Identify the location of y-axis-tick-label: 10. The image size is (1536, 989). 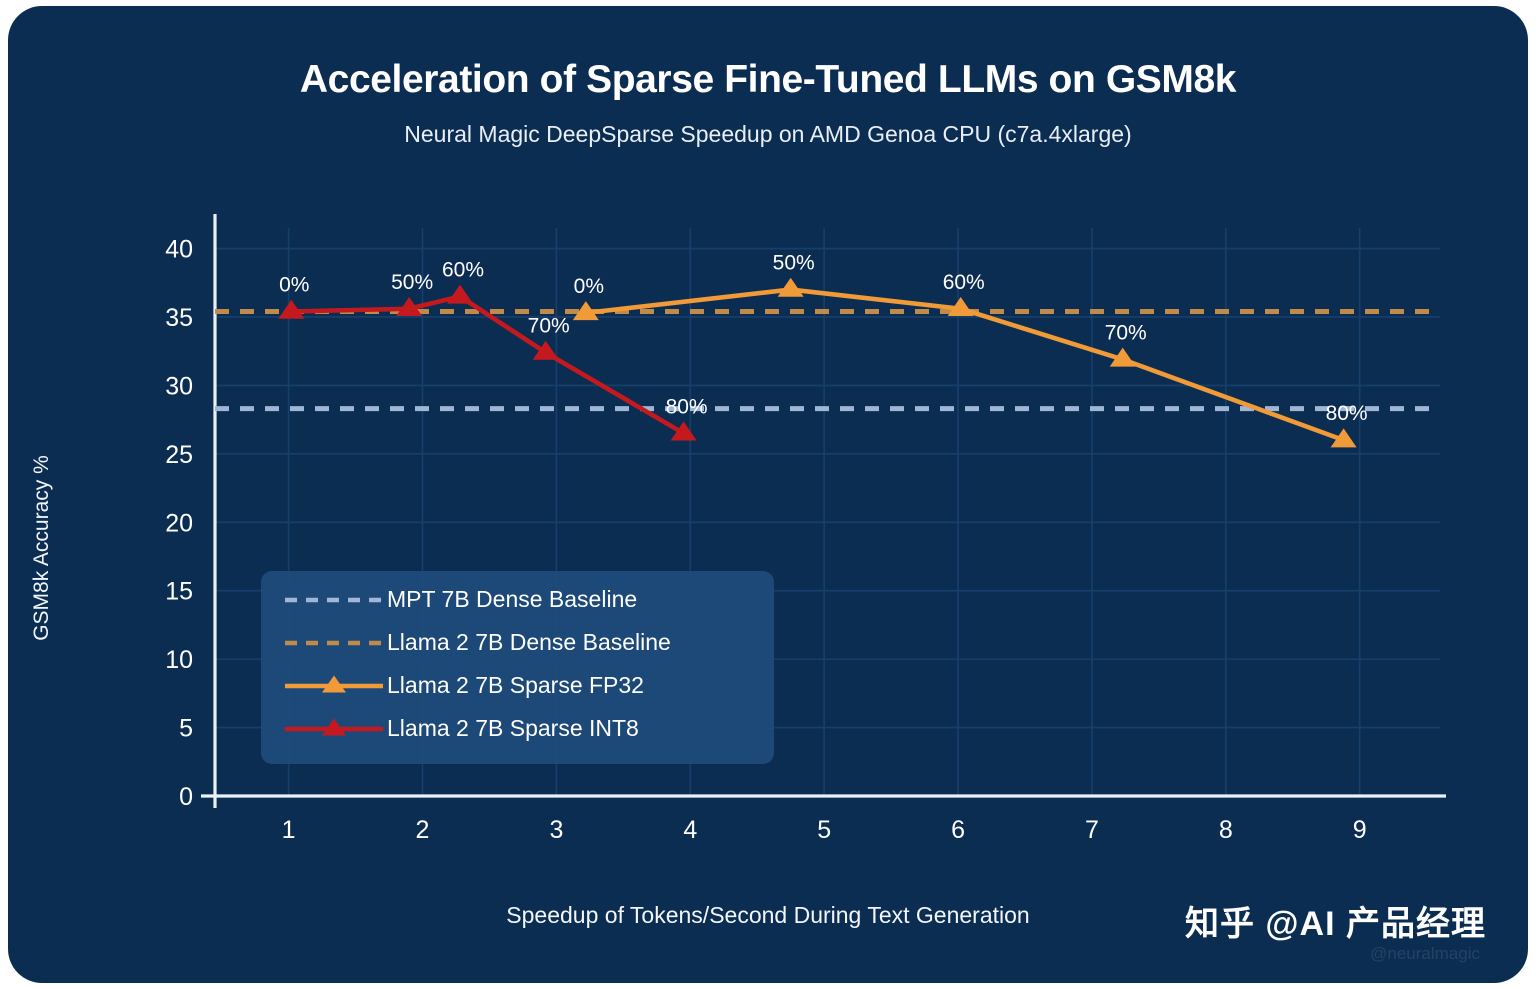
(179, 660).